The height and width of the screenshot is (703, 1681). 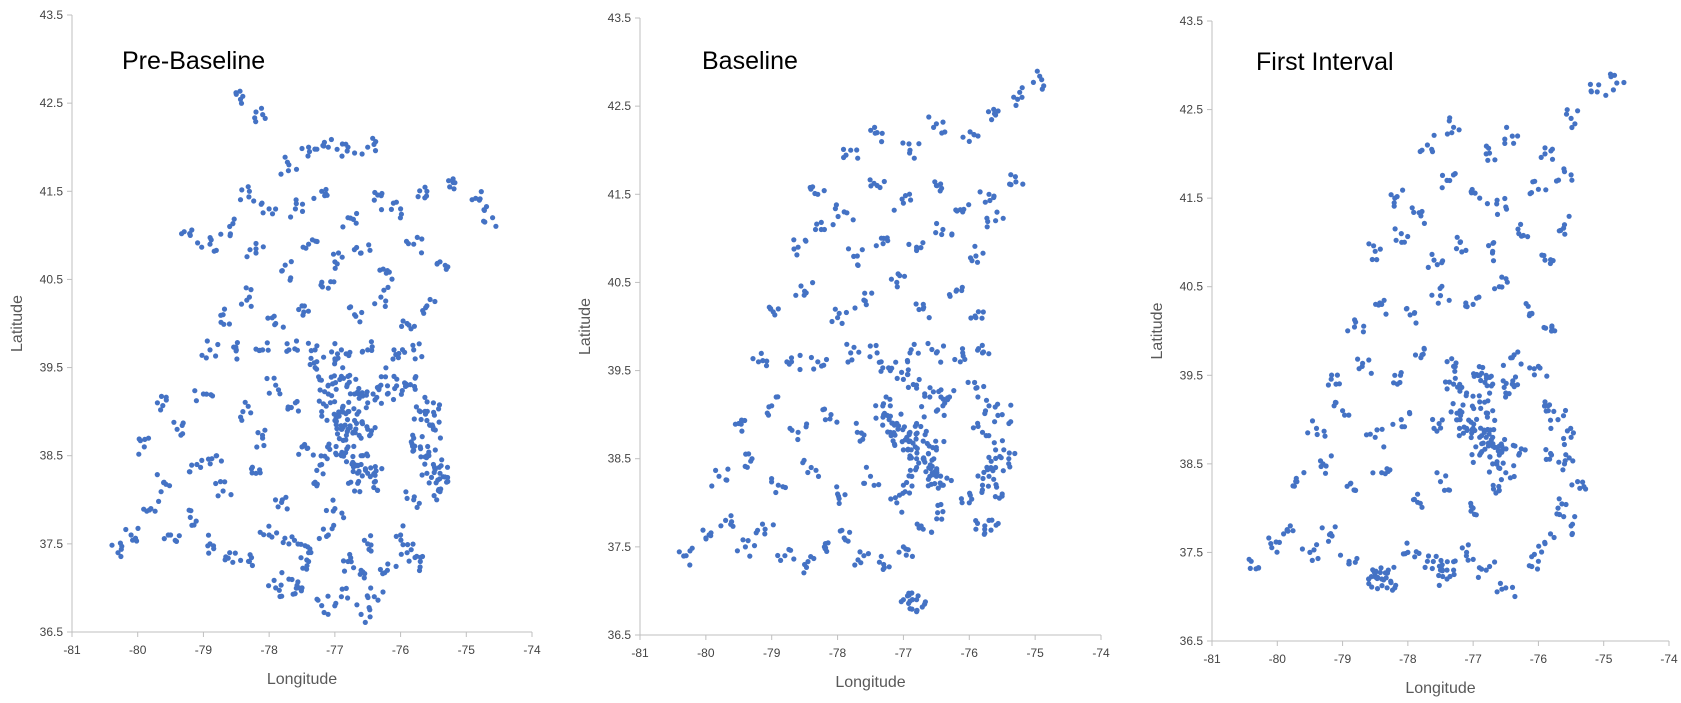 What do you see at coordinates (838, 653) in the screenshot?
I see `x-tick-label: -78` at bounding box center [838, 653].